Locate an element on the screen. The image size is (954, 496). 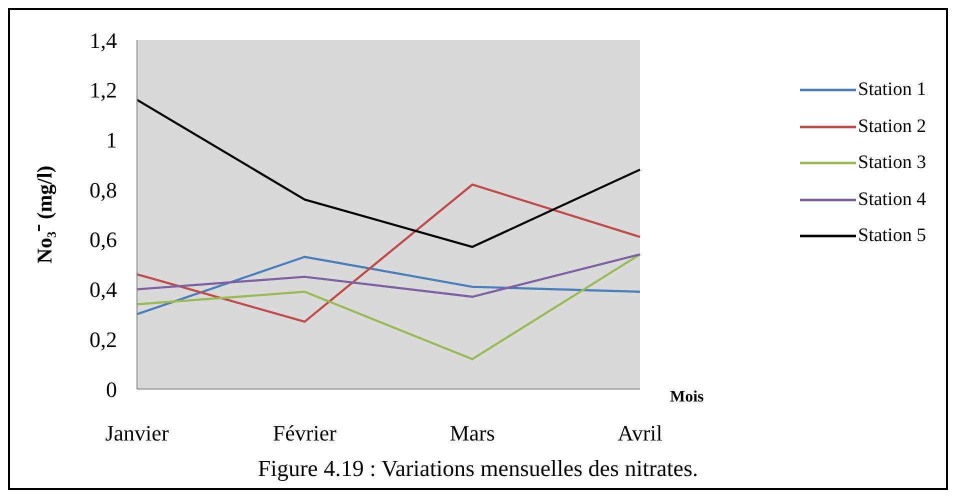
legend-label: Station 2 is located at coordinates (892, 127).